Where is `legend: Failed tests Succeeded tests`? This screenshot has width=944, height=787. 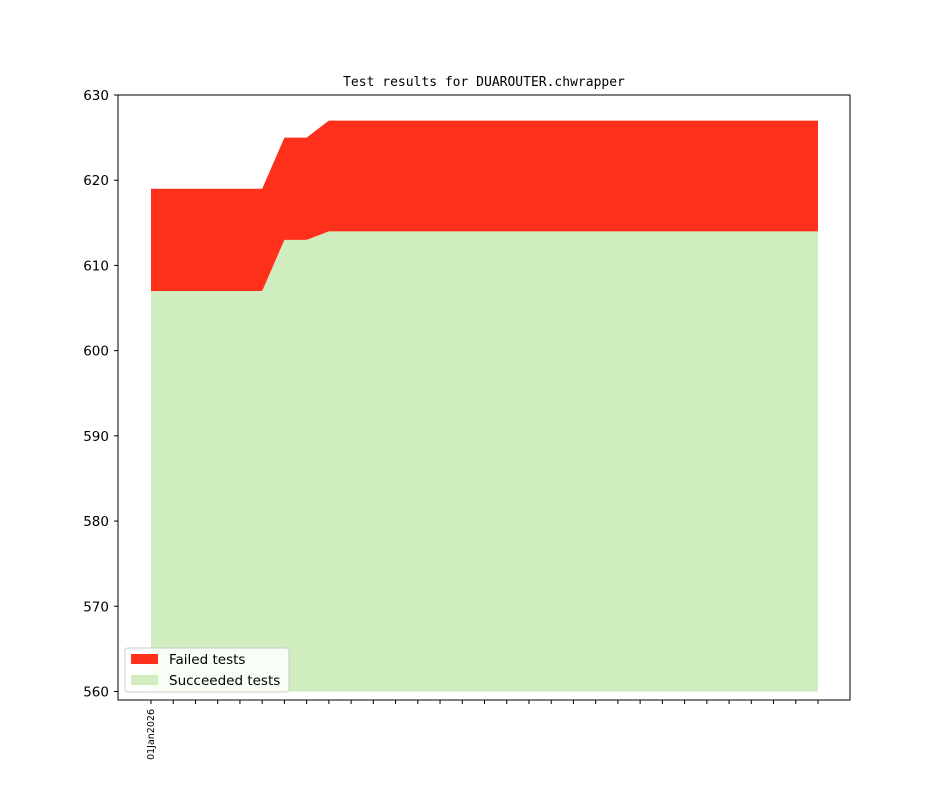
legend: Failed tests Succeeded tests is located at coordinates (207, 670).